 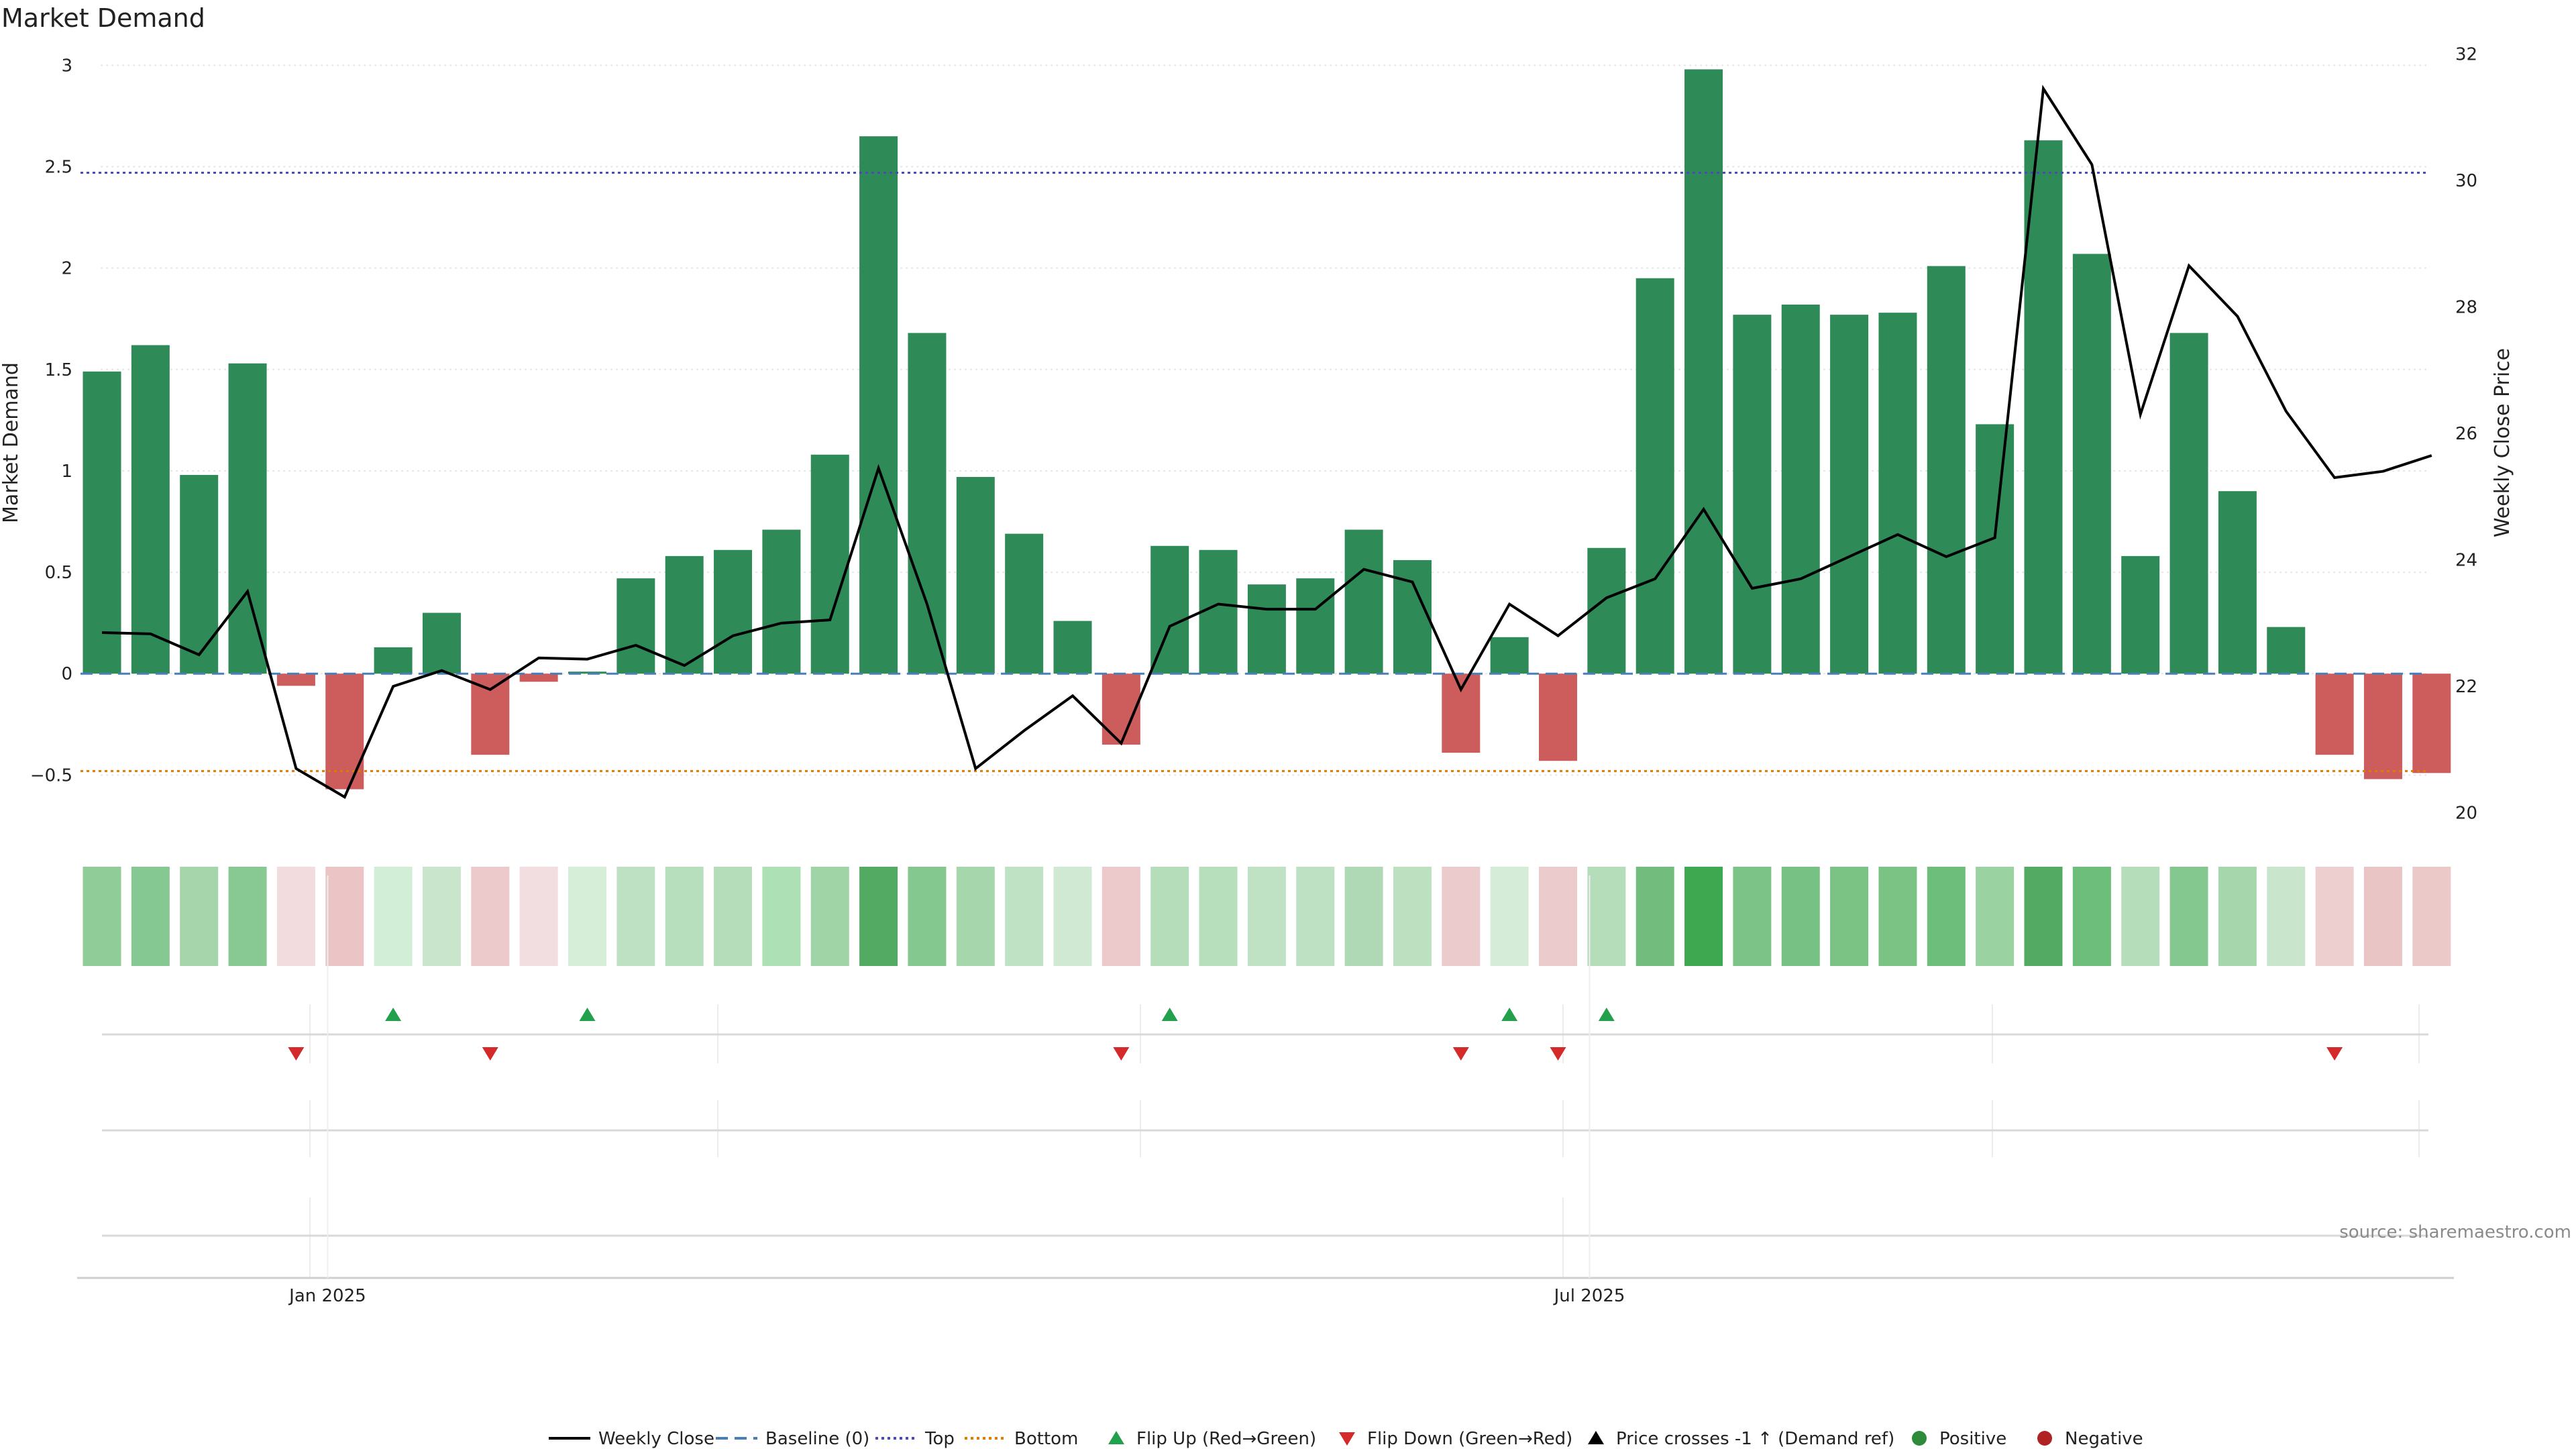 I want to click on legend-label: Price crosses -1 ↑ (Demand ref), so click(x=1755, y=1439).